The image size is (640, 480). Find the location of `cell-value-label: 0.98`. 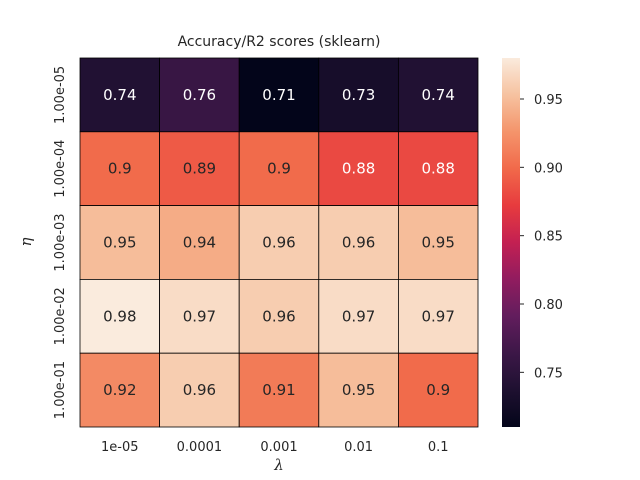

cell-value-label: 0.98 is located at coordinates (119, 316).